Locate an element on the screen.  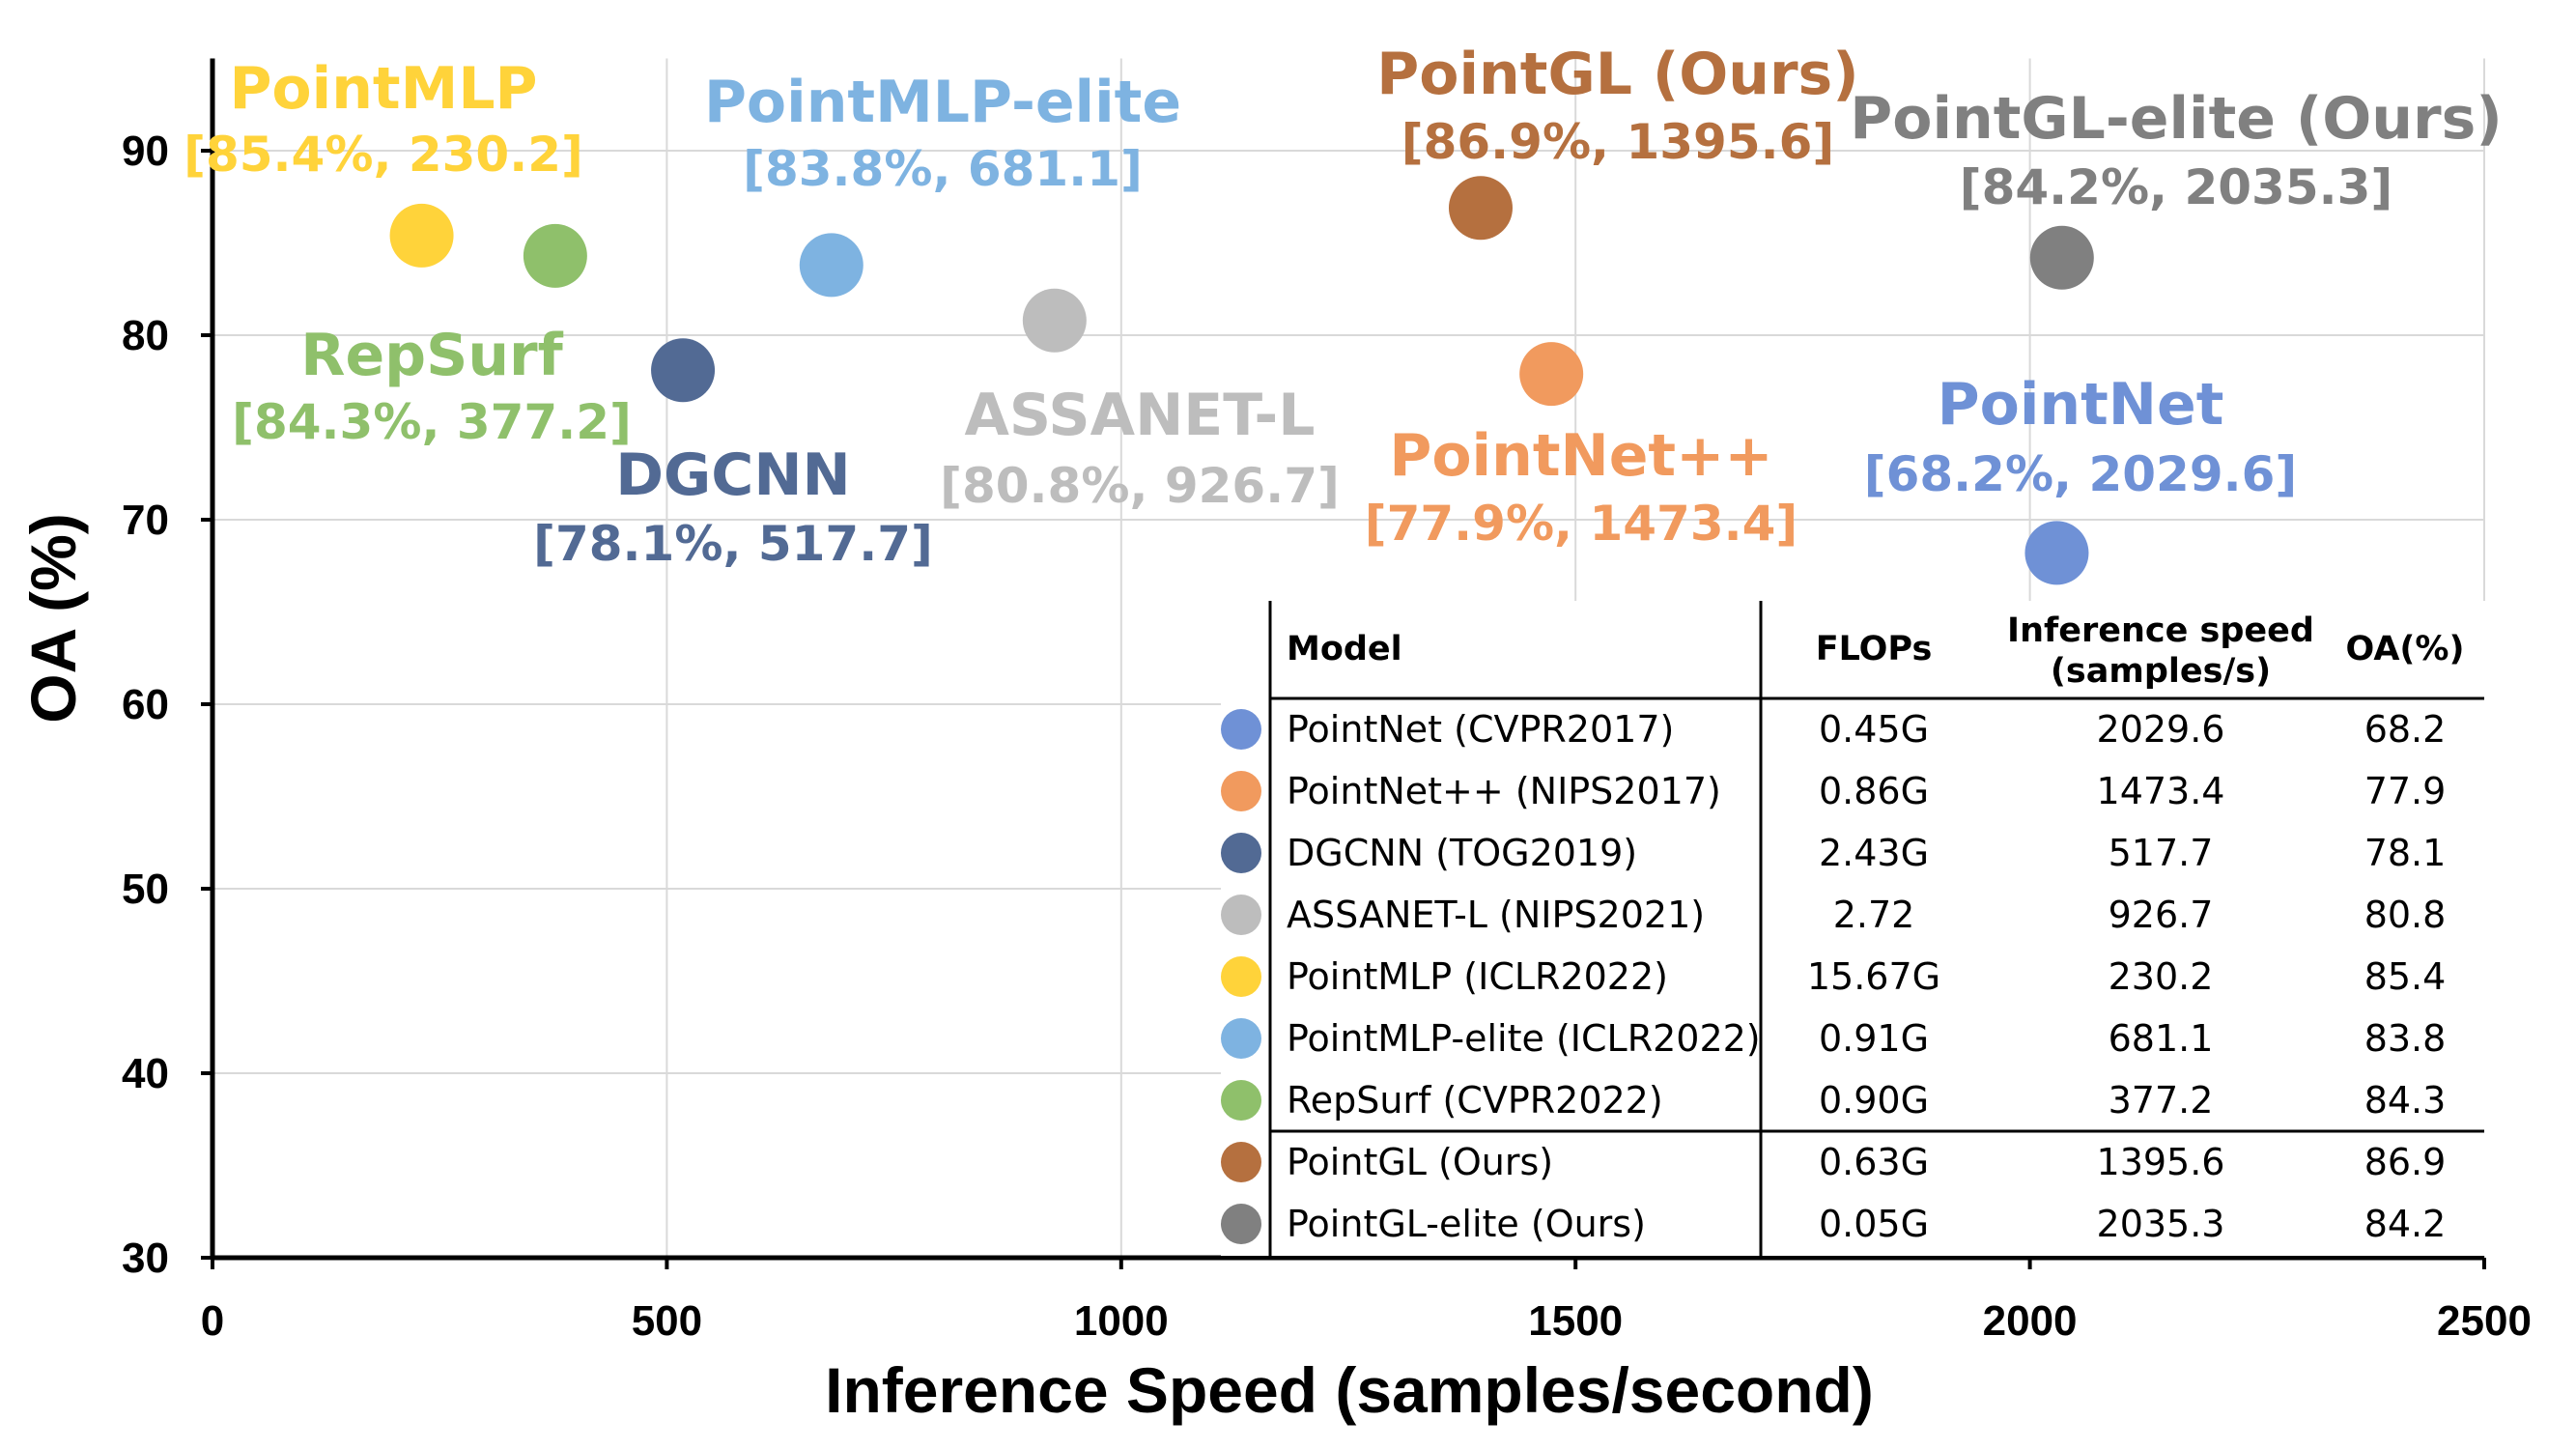
table-cell-flops: 2.72 is located at coordinates (1874, 915).